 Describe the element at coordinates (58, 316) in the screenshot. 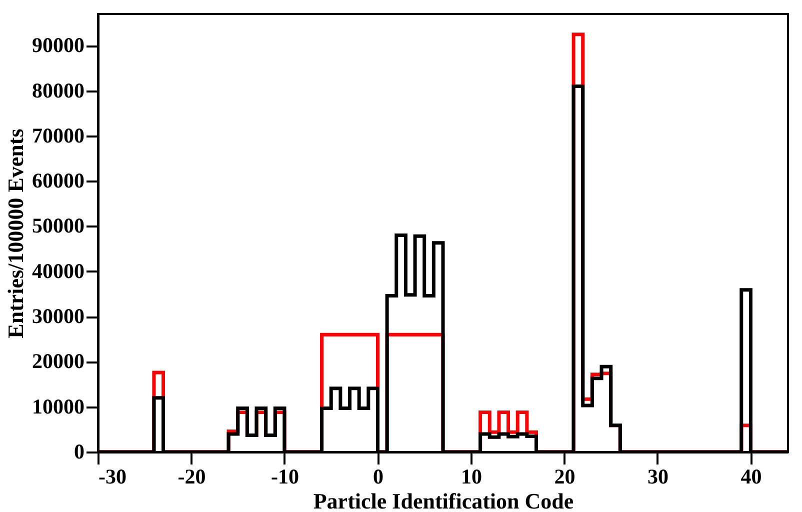

I see `y-tick-label: 30000` at that location.